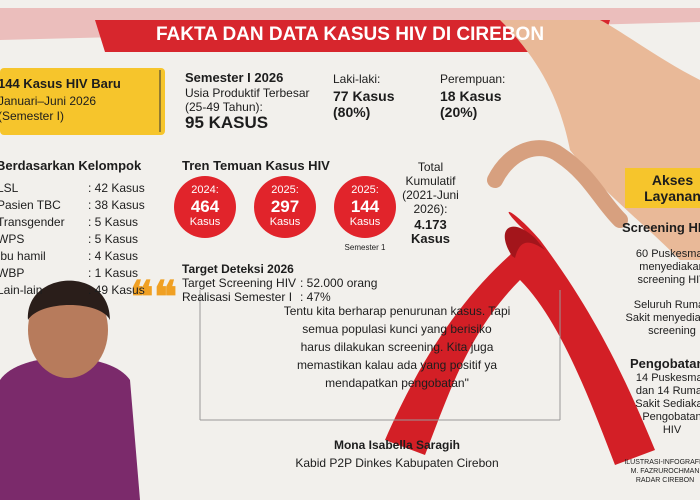  Describe the element at coordinates (116, 205) in the screenshot. I see `group-value: : 38 Kasus` at that location.